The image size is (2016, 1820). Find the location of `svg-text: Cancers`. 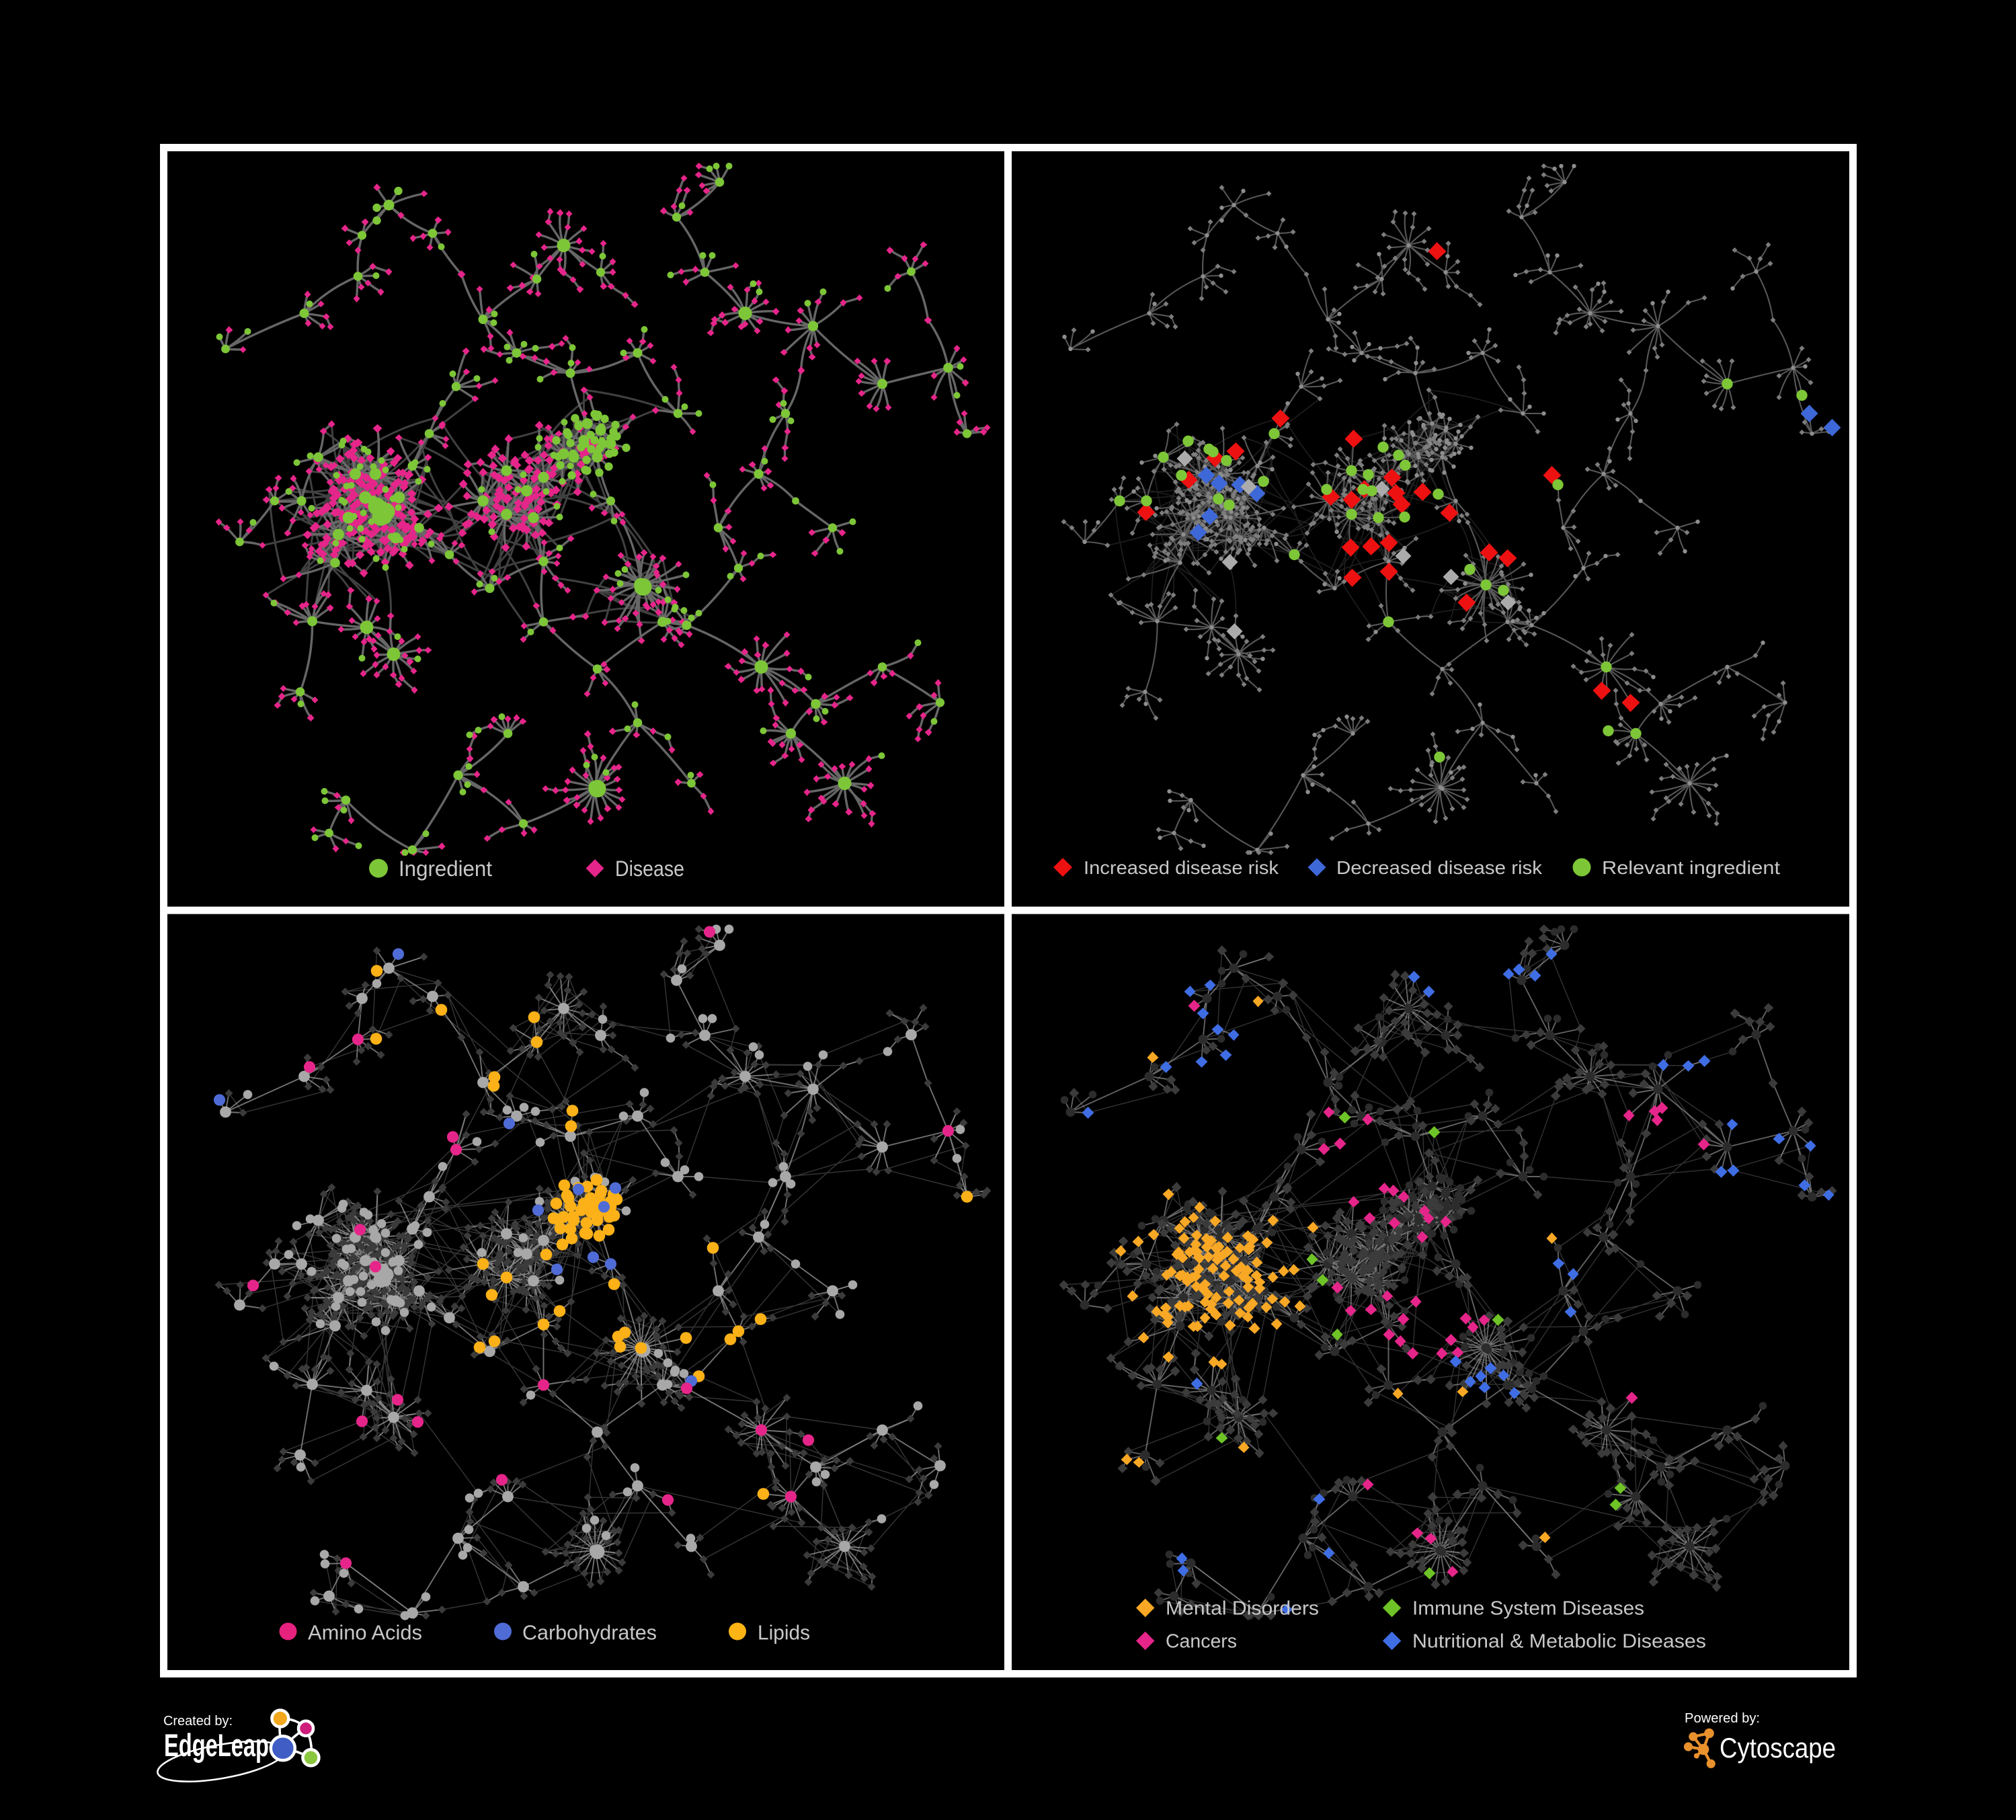

svg-text: Cancers is located at coordinates (1201, 1642).